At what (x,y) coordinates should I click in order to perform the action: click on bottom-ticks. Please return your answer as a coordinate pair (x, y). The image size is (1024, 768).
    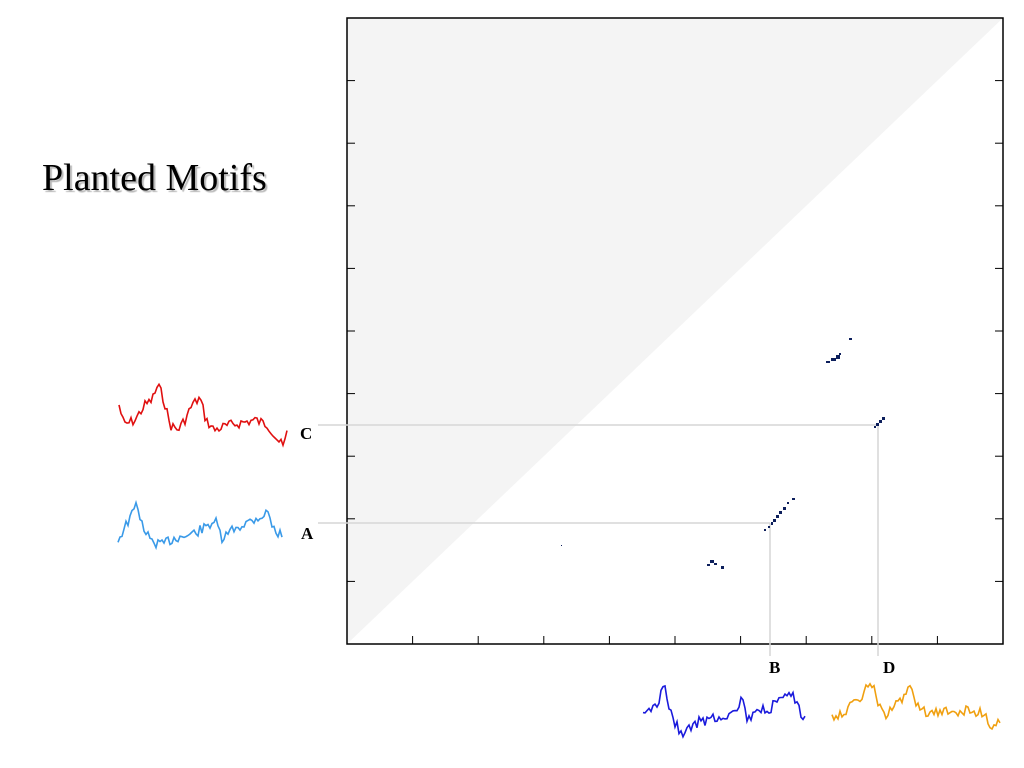
    Looking at the image, I should click on (675, 640).